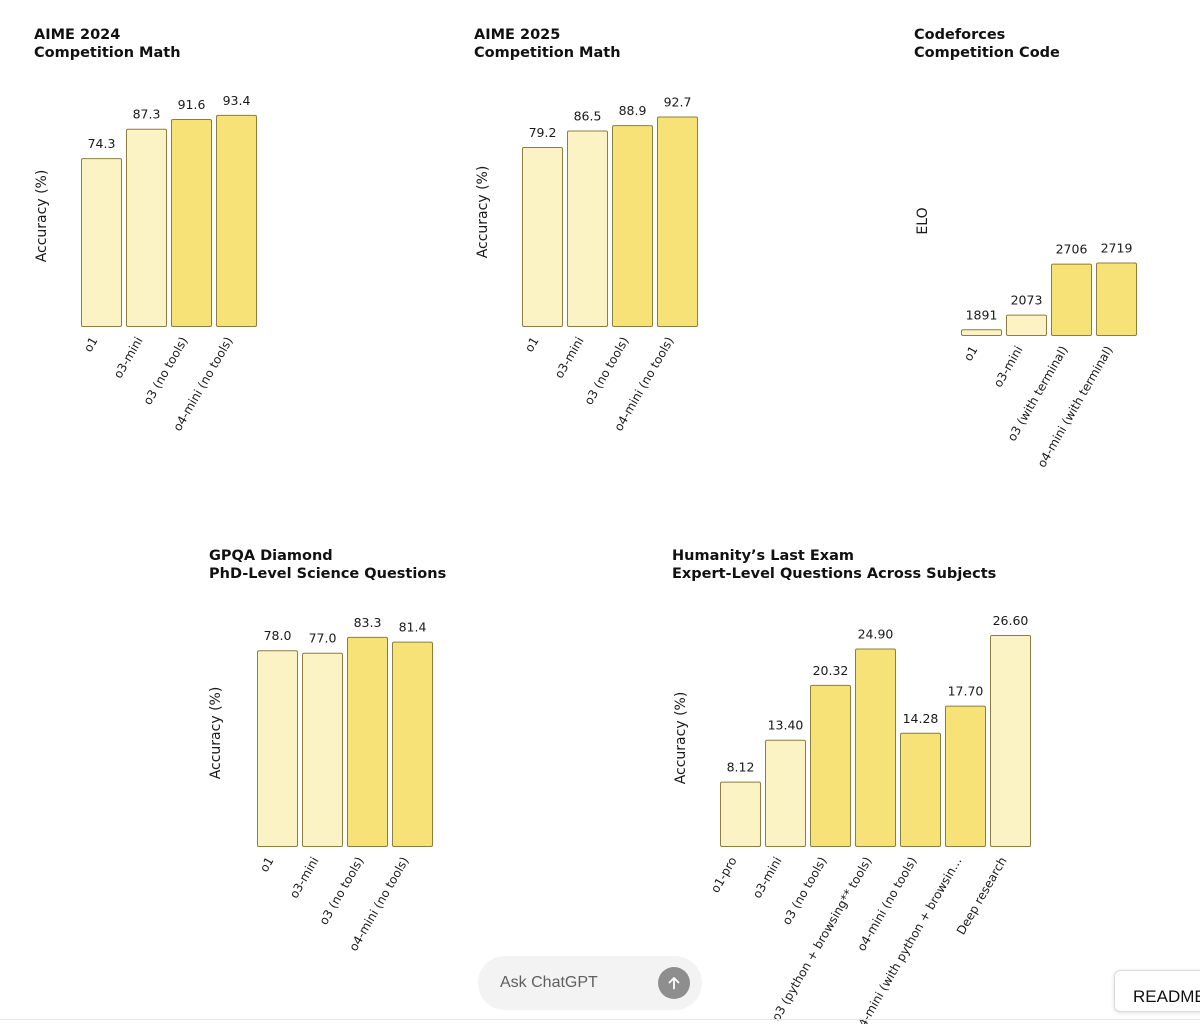 Image resolution: width=1200 pixels, height=1024 pixels. What do you see at coordinates (1117, 248) in the screenshot?
I see `bar-value-label: 2719` at bounding box center [1117, 248].